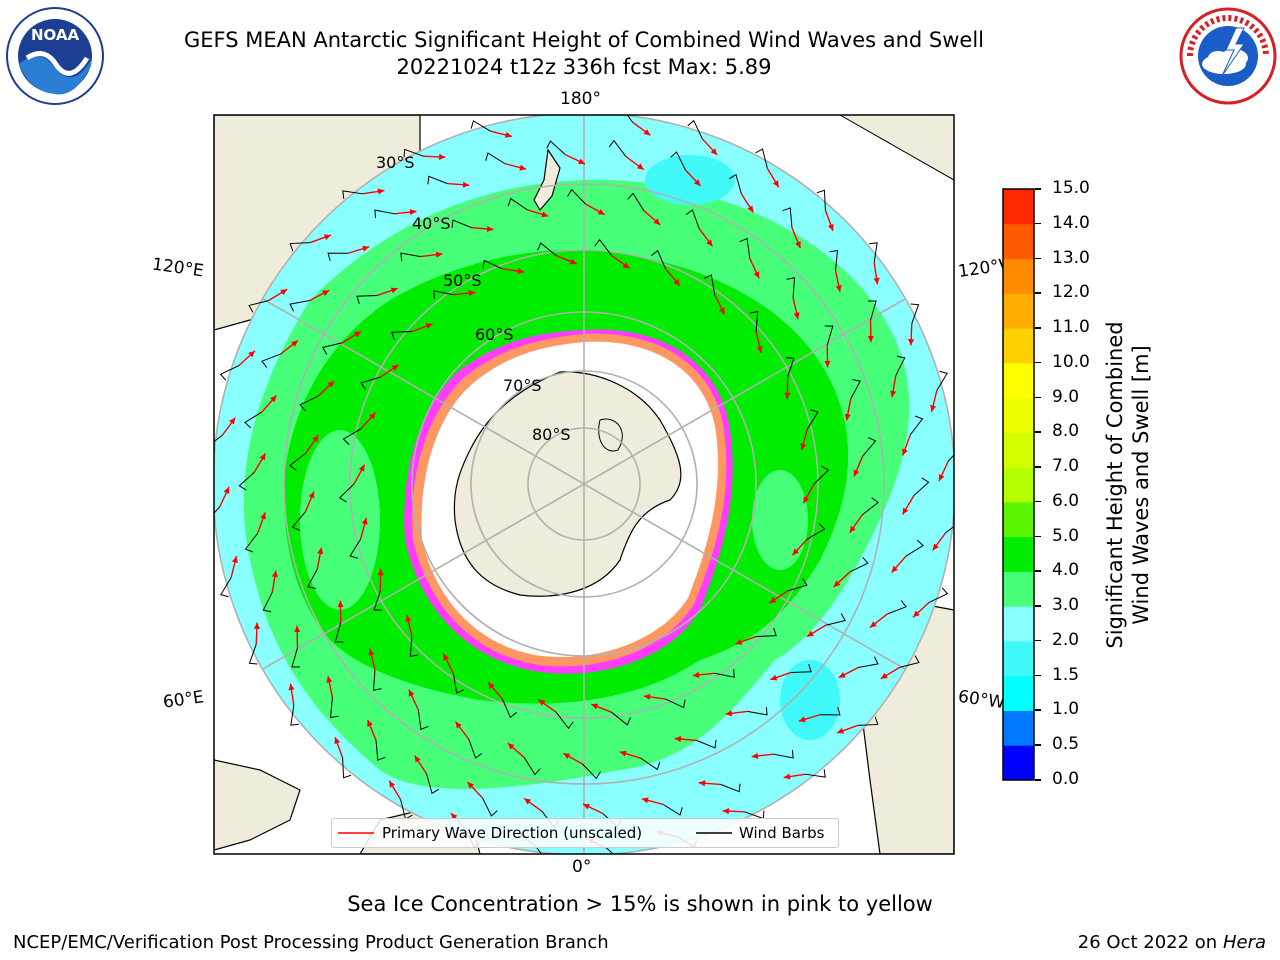  What do you see at coordinates (782, 833) in the screenshot?
I see `wind-barbs-legend-label: Wind Barbs` at bounding box center [782, 833].